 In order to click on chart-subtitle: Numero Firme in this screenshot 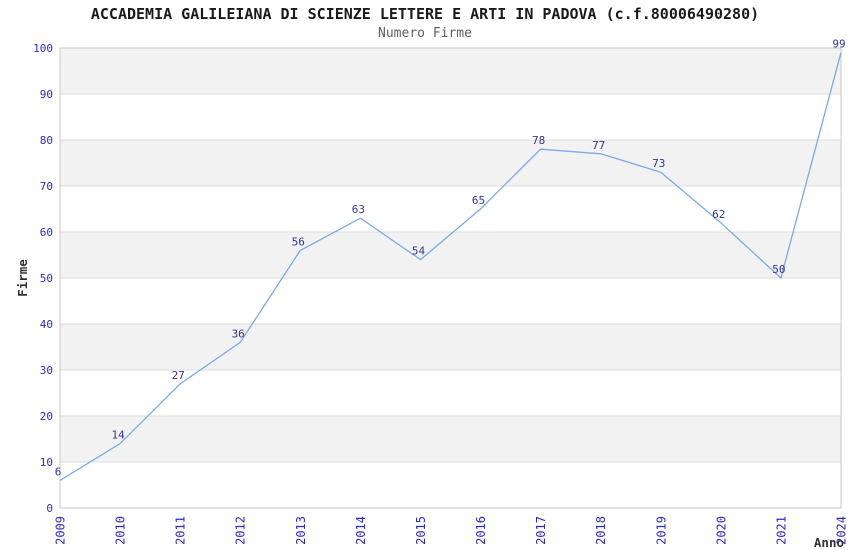, I will do `click(425, 33)`.